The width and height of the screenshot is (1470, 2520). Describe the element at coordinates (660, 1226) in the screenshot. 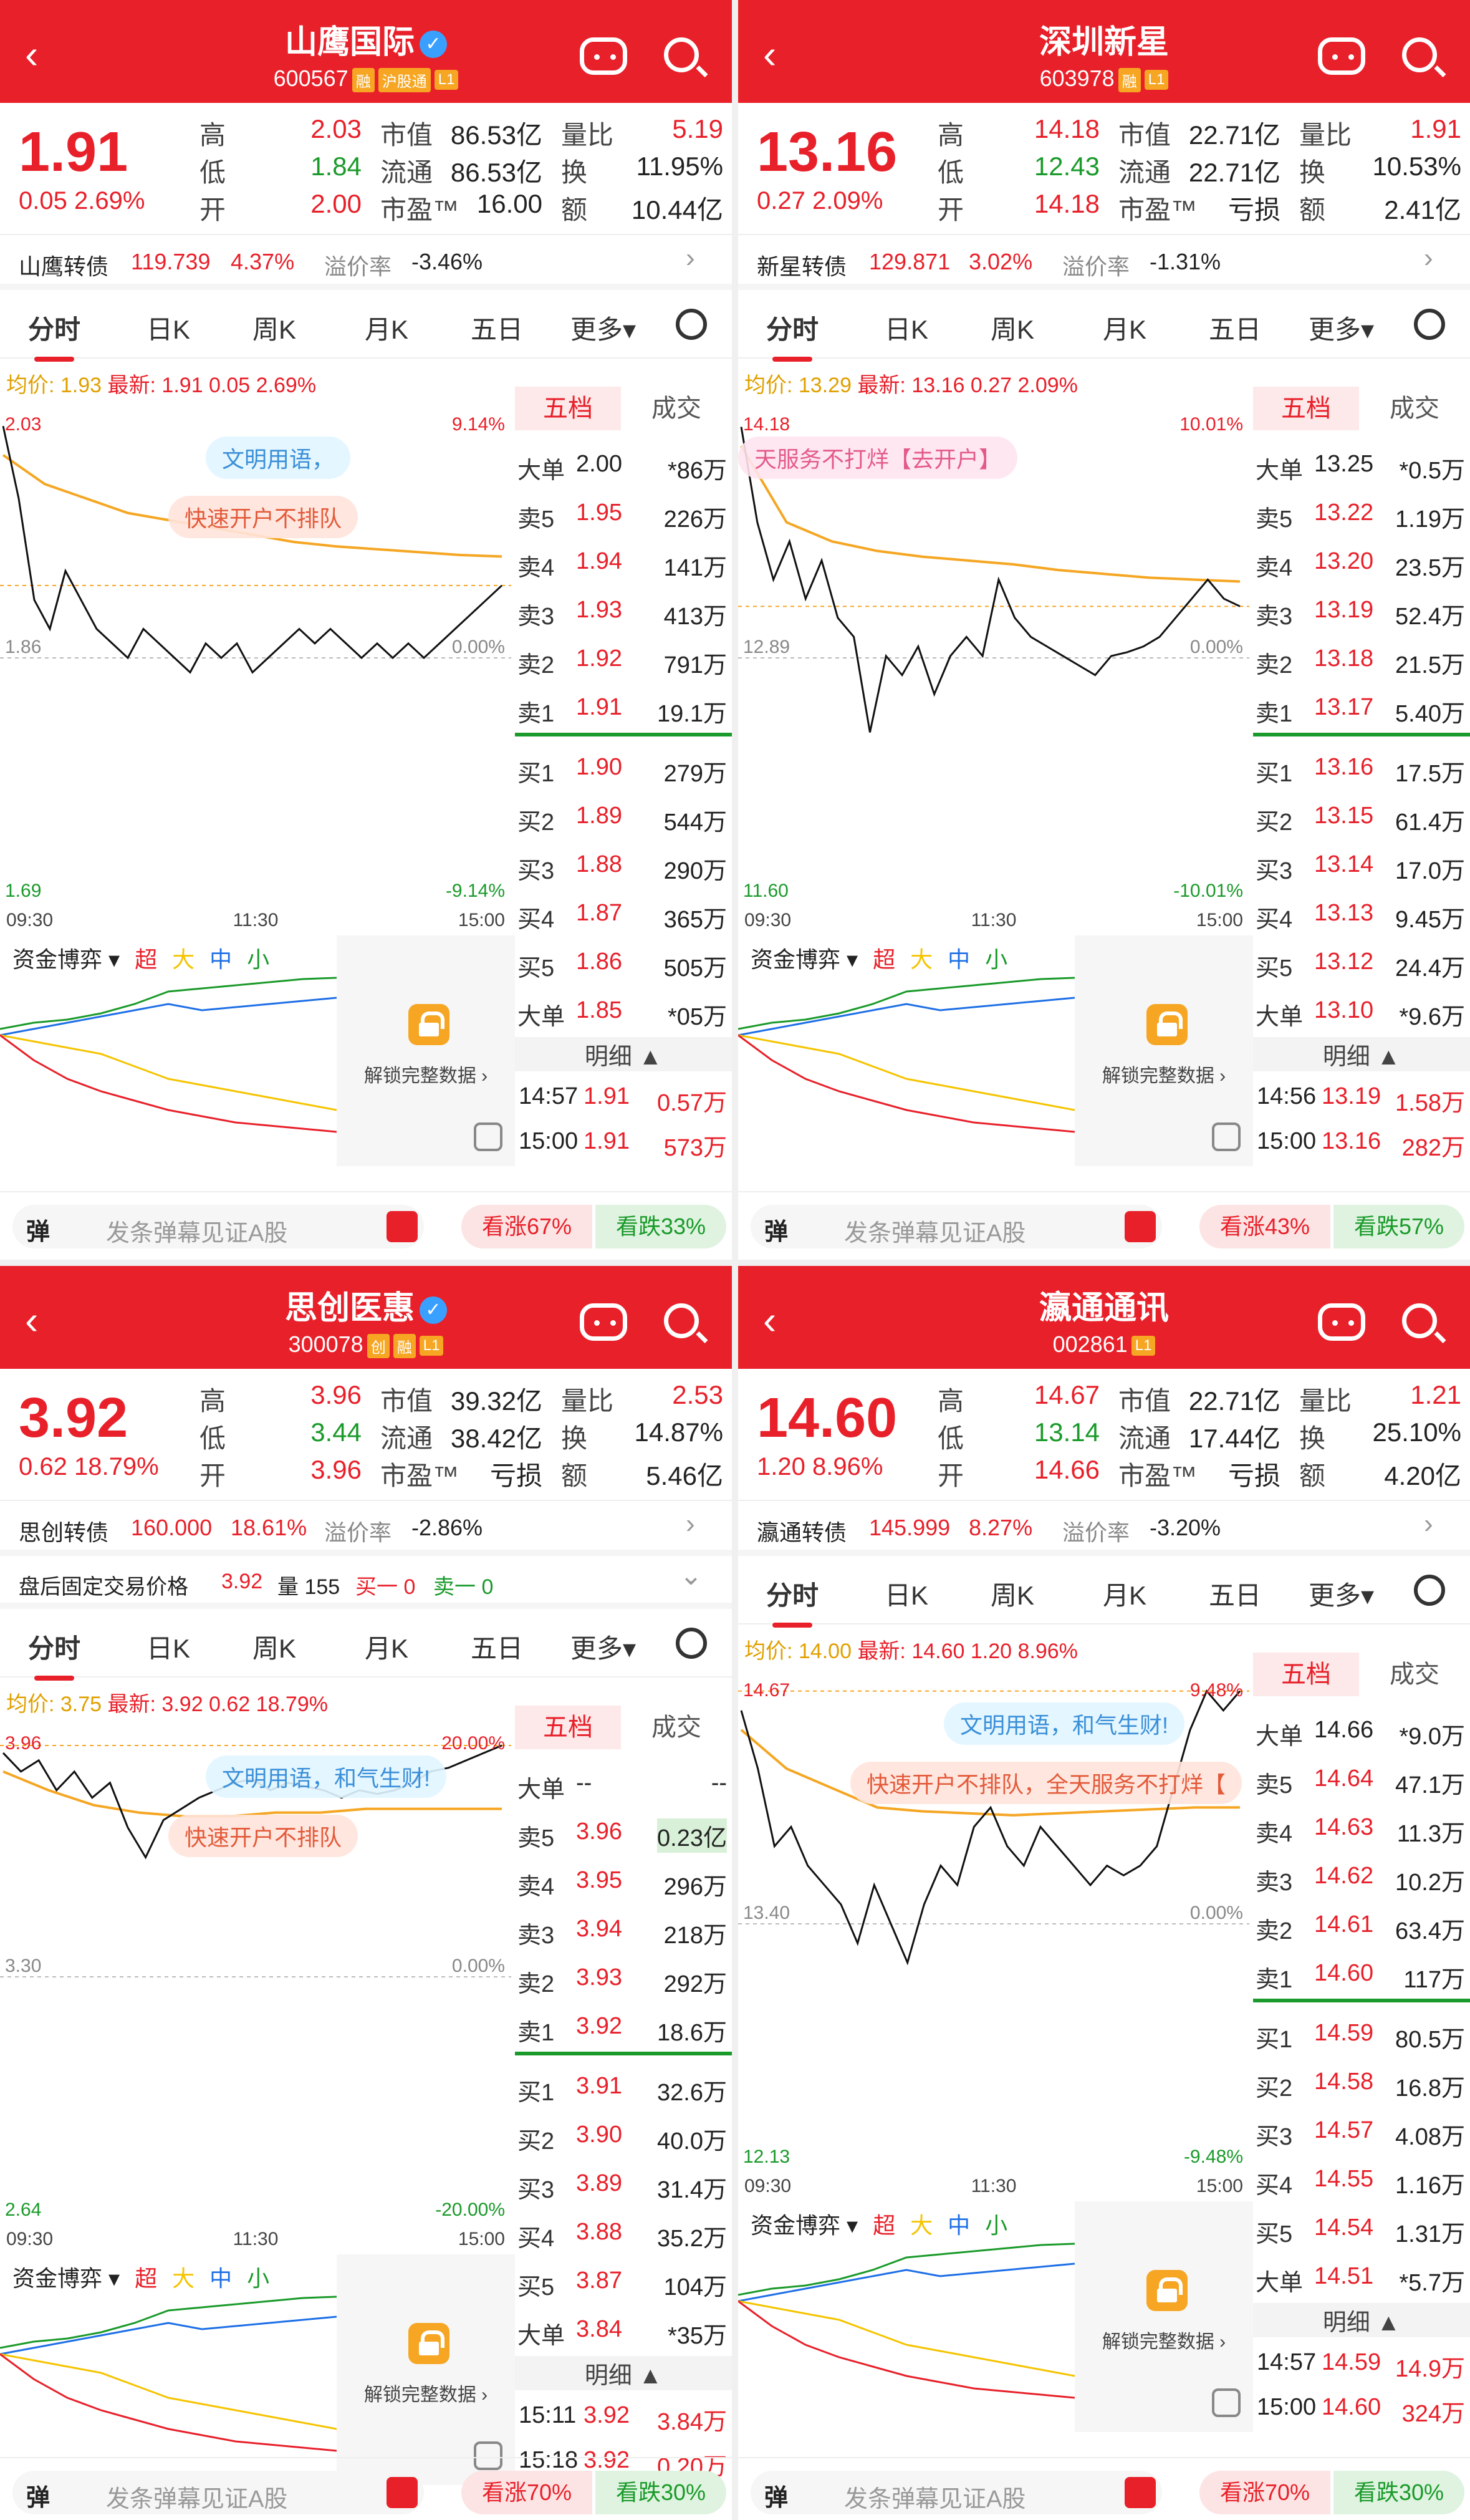

I see `bearish-button: 看跌33%` at that location.